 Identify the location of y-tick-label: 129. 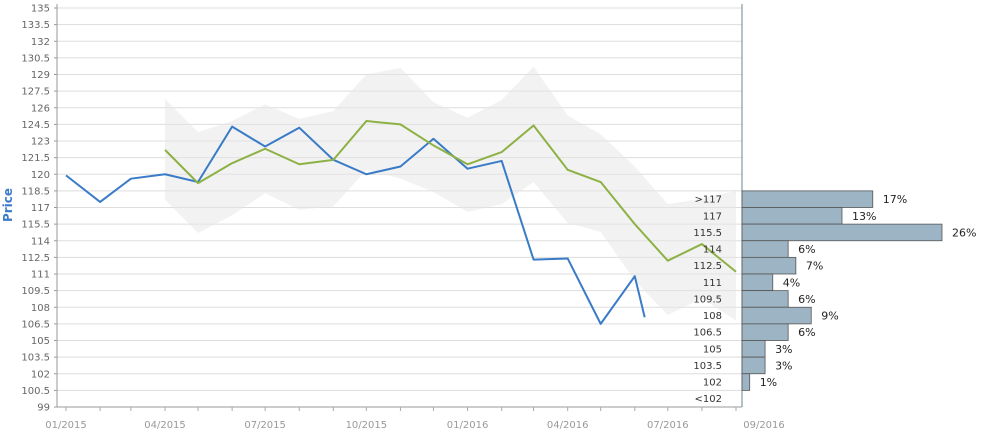
(40, 75).